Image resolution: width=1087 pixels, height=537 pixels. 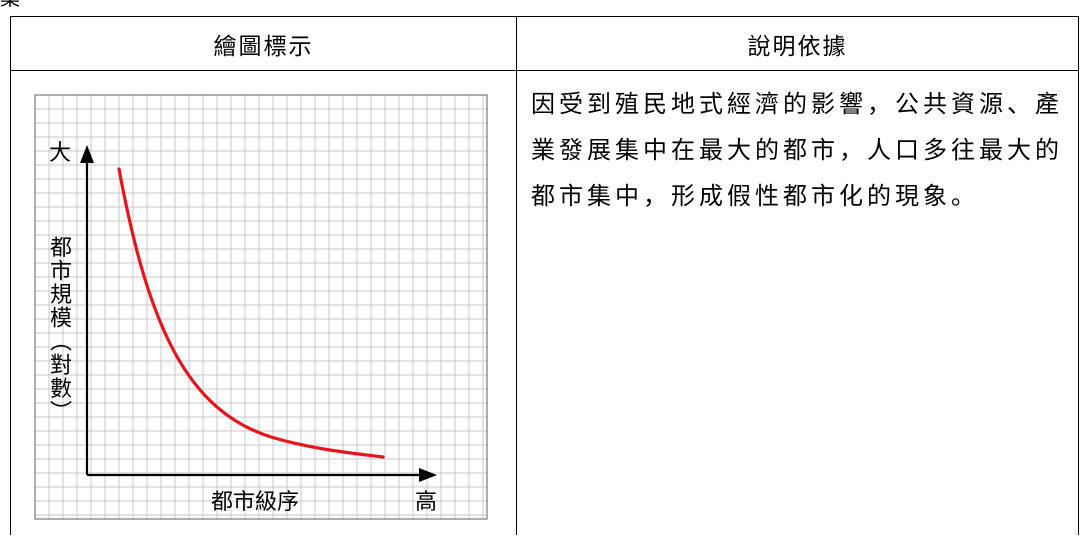 What do you see at coordinates (255, 502) in the screenshot?
I see `x-axis-title: 都市級序` at bounding box center [255, 502].